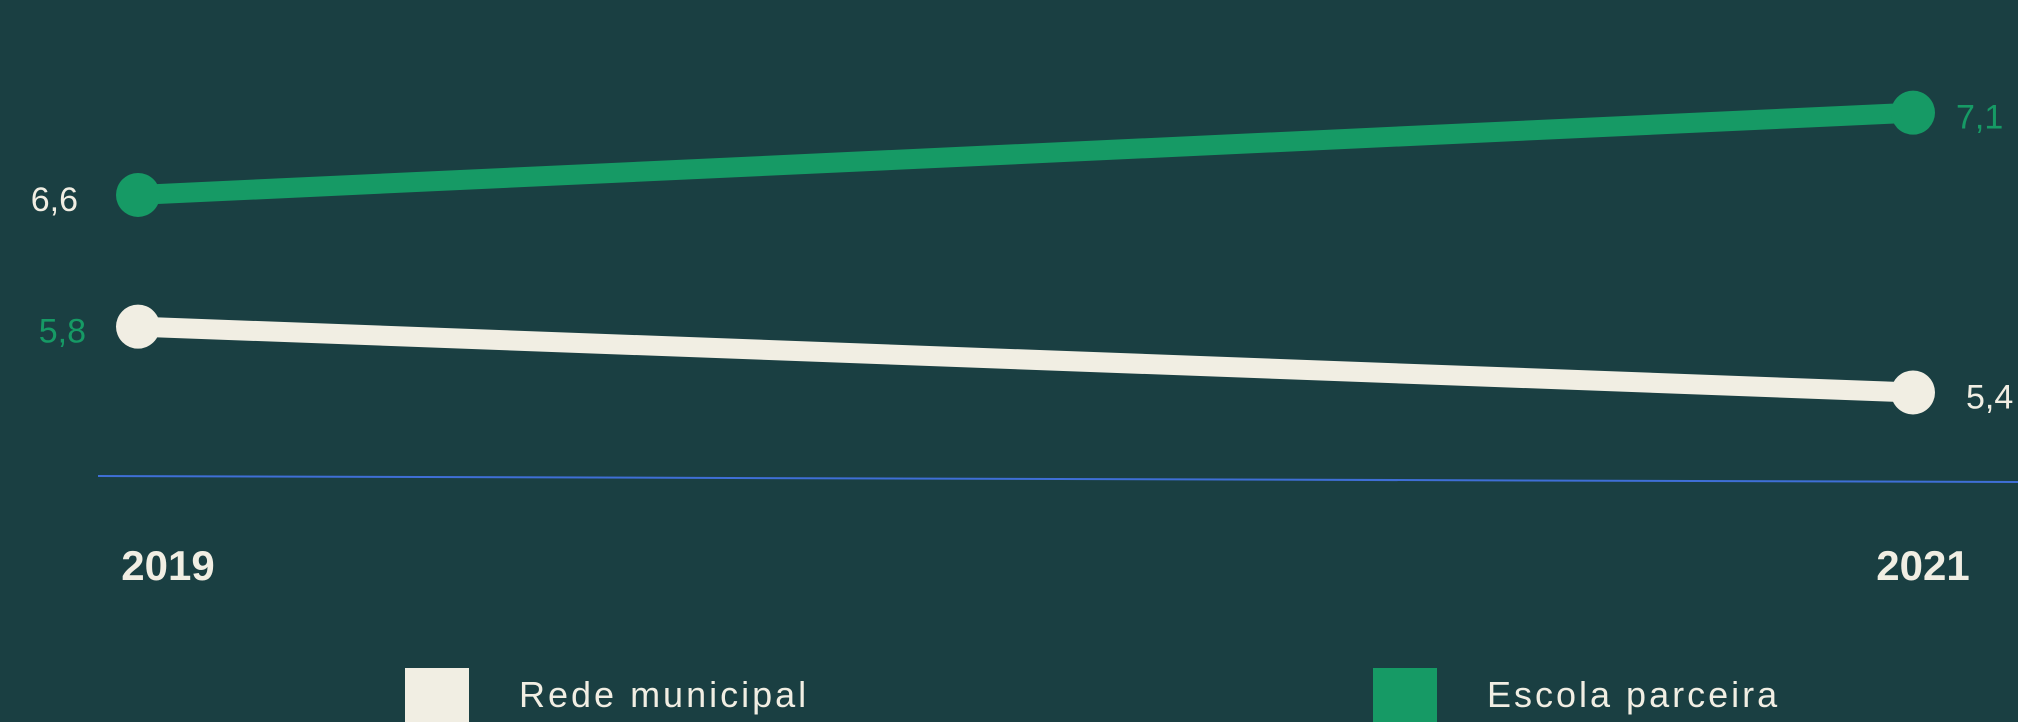 Image resolution: width=2018 pixels, height=722 pixels. Describe the element at coordinates (167, 565) in the screenshot. I see `x-tick-label-2019: 2019` at that location.